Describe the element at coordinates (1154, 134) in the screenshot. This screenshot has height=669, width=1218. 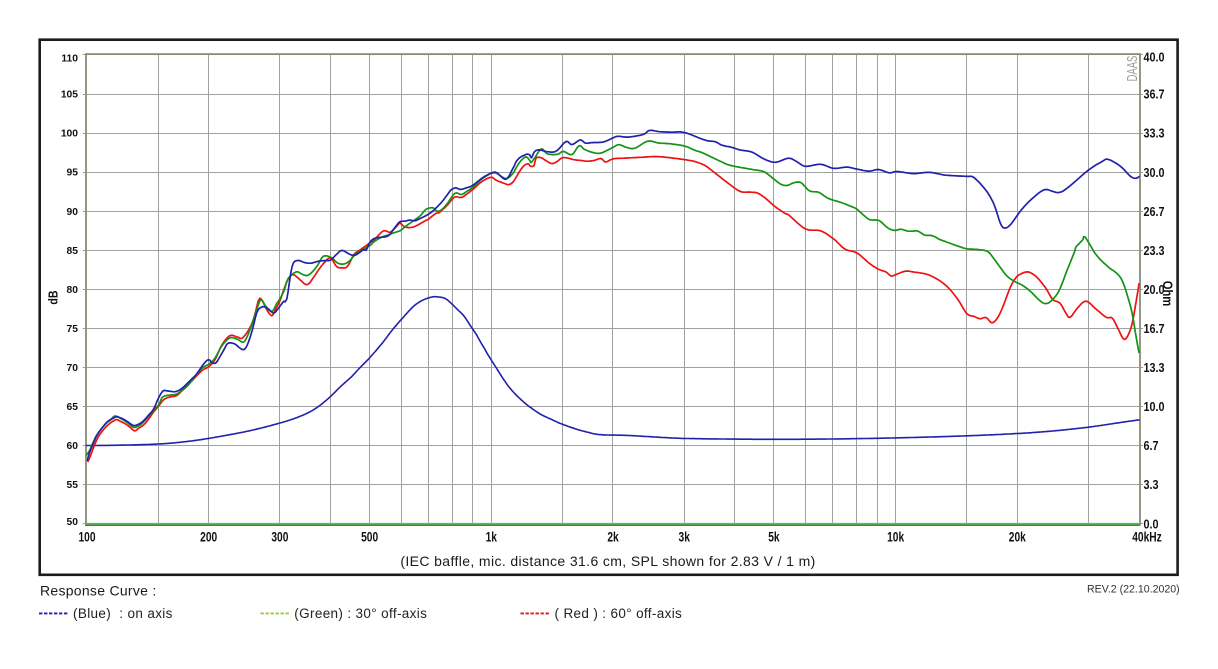
I see `svg-text: 33.3` at that location.